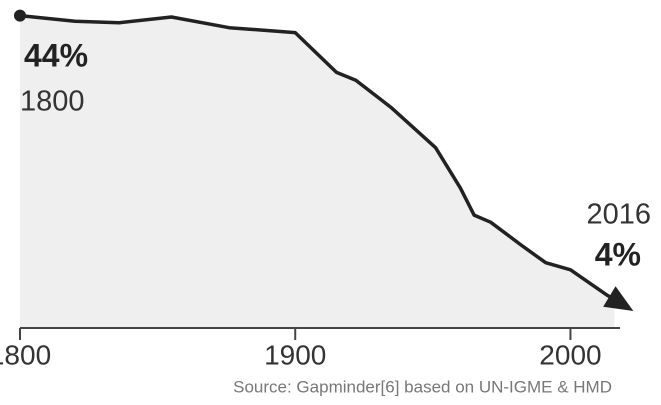 The width and height of the screenshot is (661, 405). Describe the element at coordinates (570, 354) in the screenshot. I see `x-tick-label: 2000` at that location.